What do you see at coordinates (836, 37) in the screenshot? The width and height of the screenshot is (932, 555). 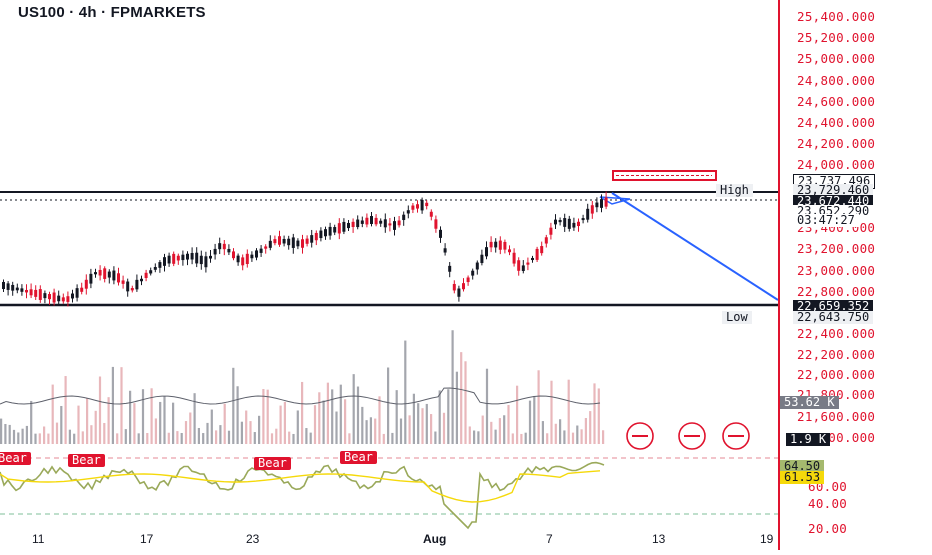 I see `price-tick: 25,200.000` at bounding box center [836, 37].